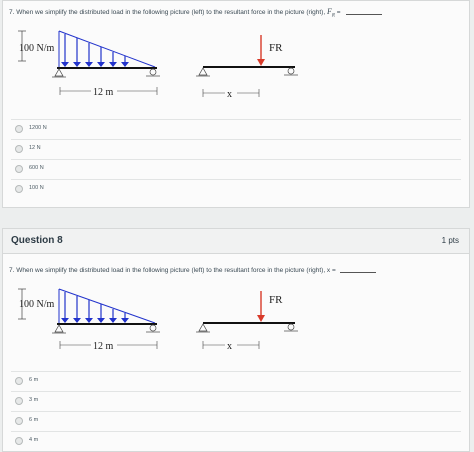  I want to click on answer-option: 12 N, so click(236, 149).